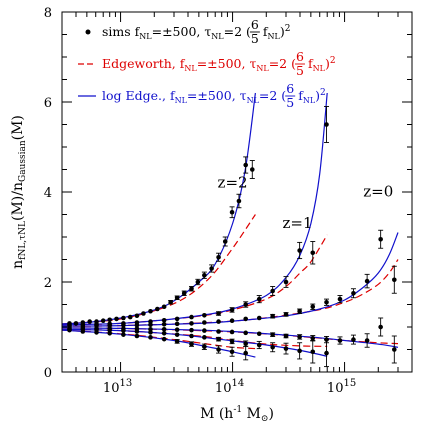  Describe the element at coordinates (237, 414) in the screenshot. I see `x-axis-label: M (h-1 M⊙)` at that location.